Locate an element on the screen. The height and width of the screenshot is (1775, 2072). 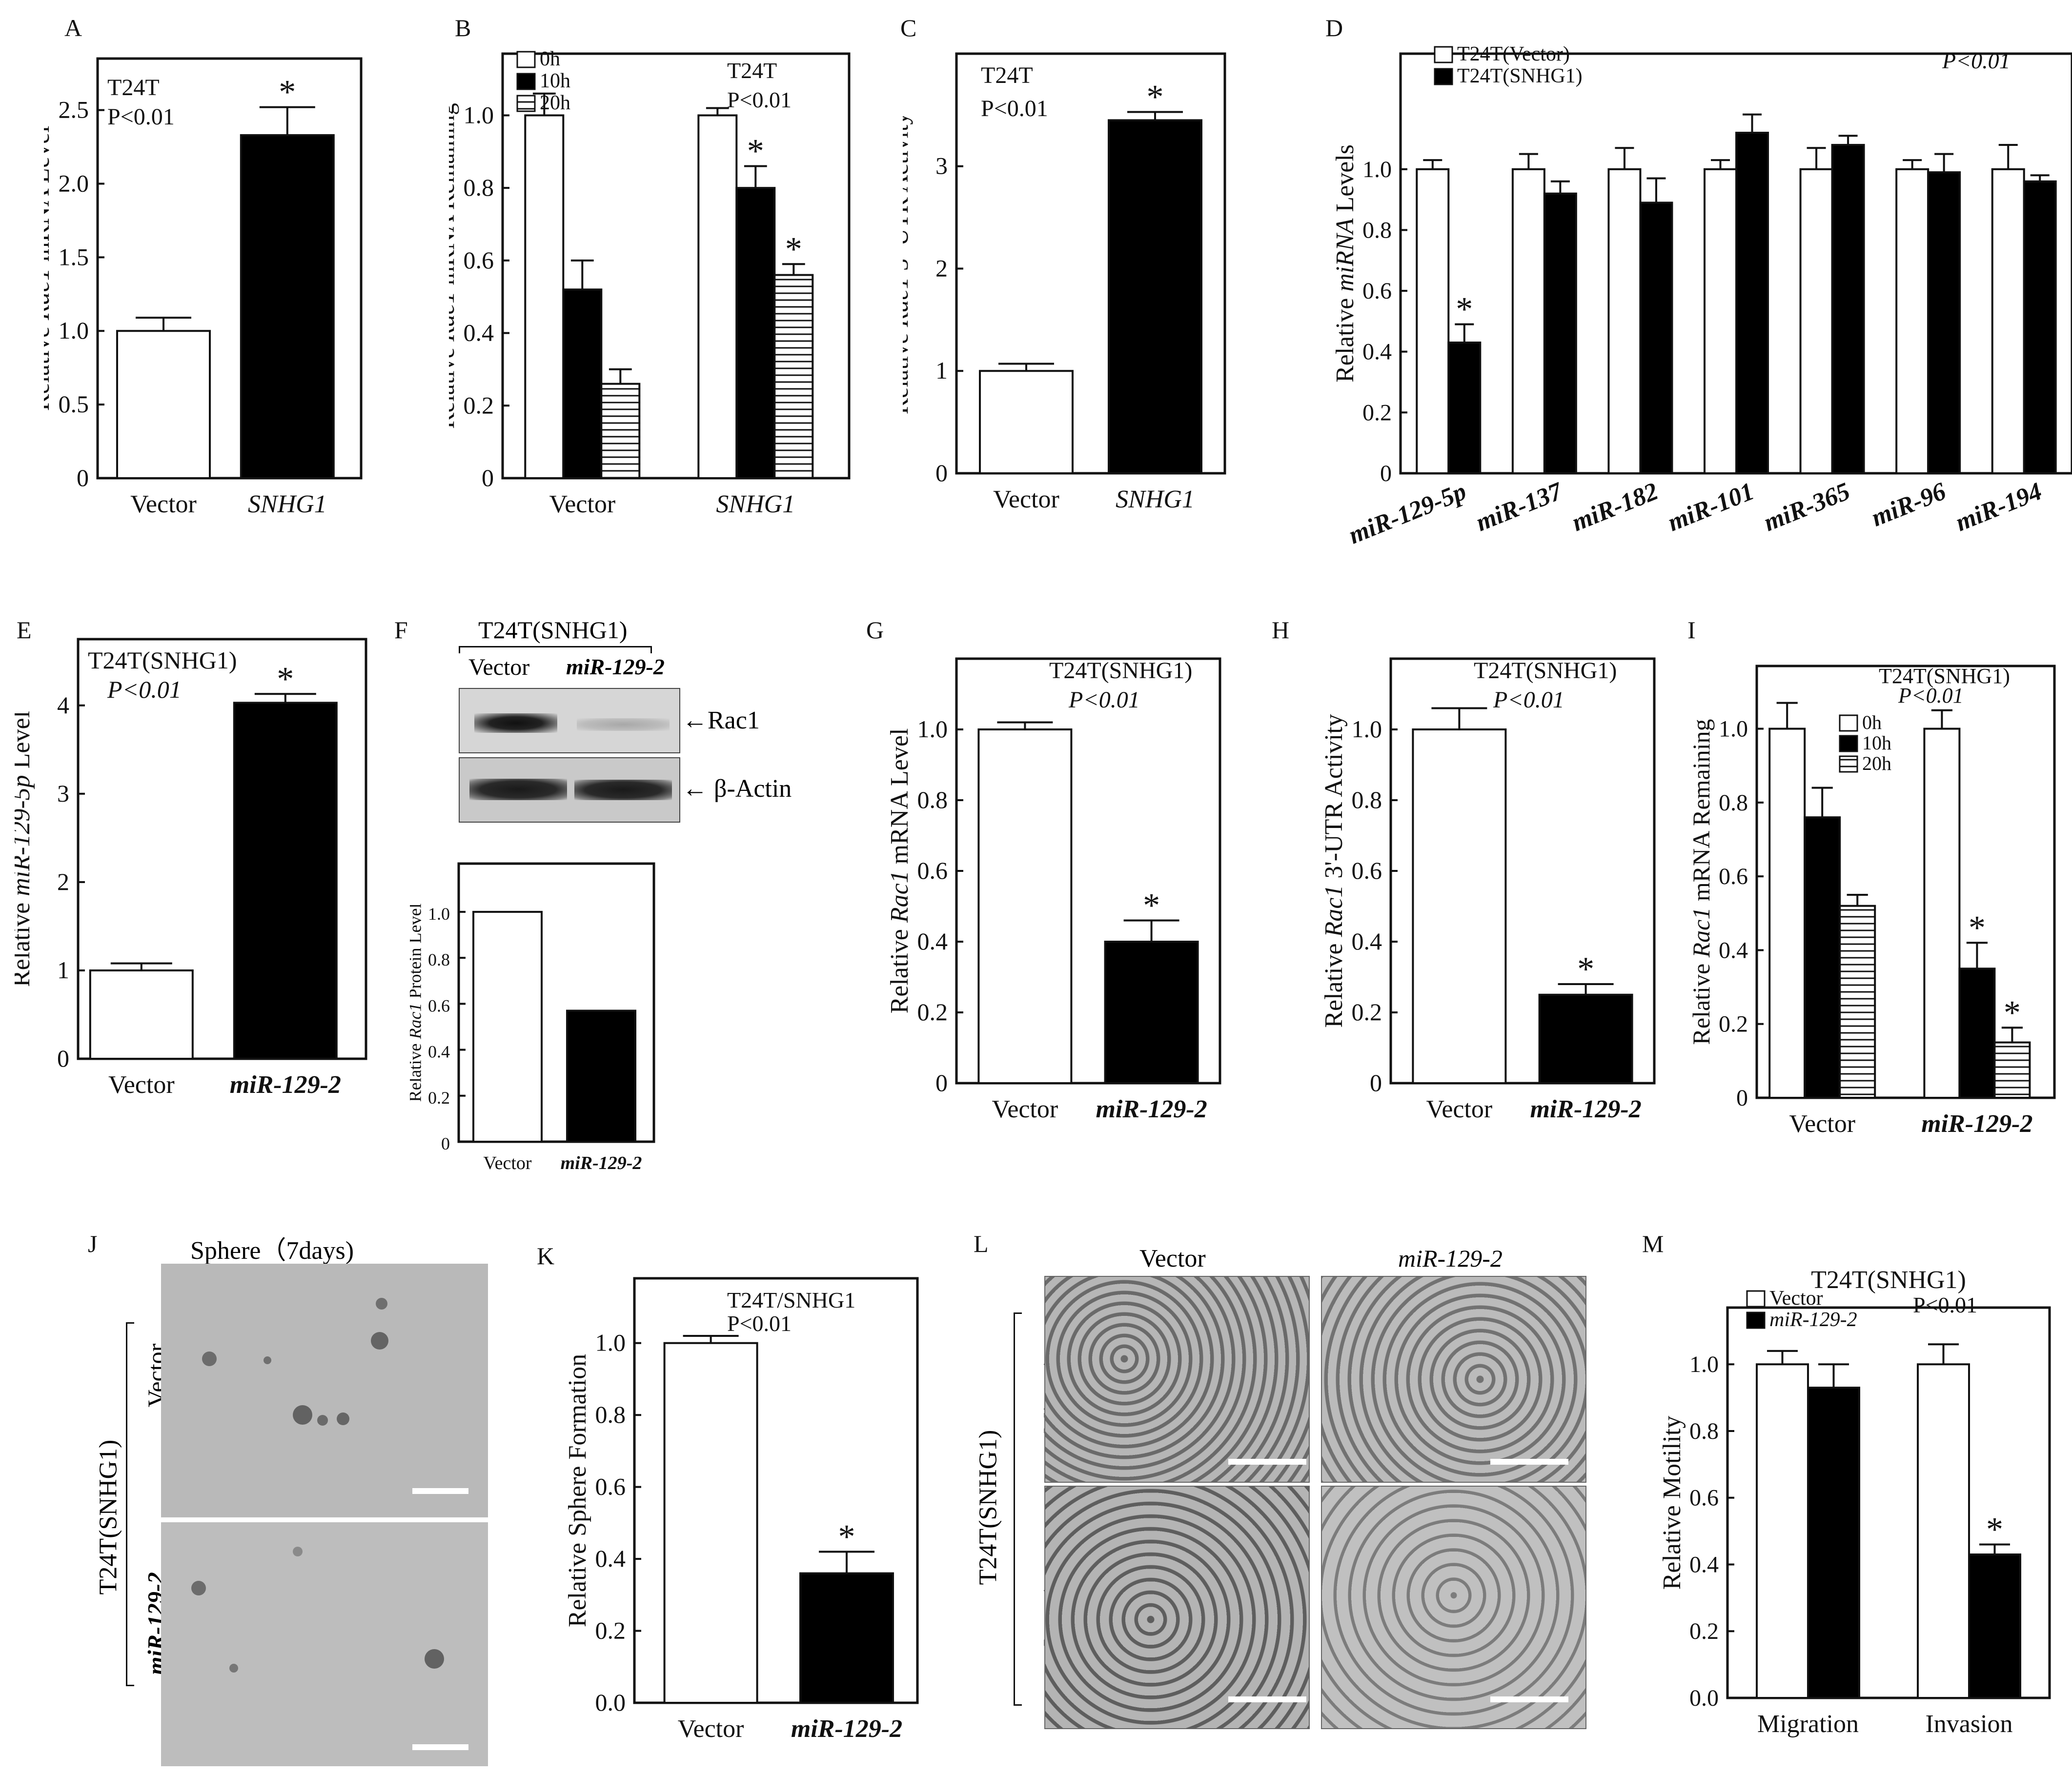
y-tick-label: 0.6 is located at coordinates (1733, 877).